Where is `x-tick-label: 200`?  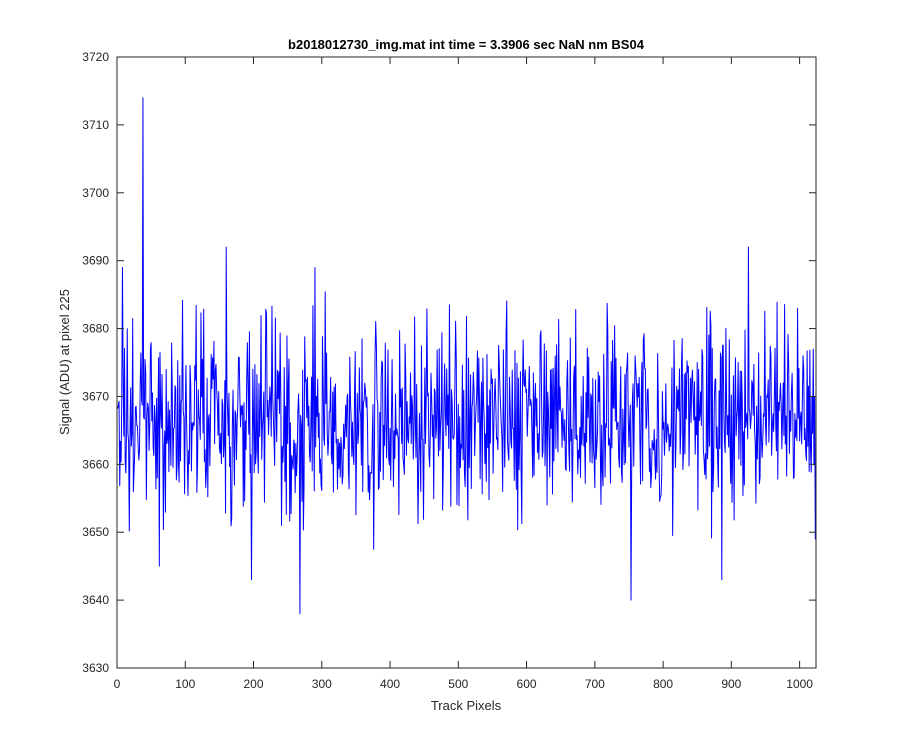
x-tick-label: 200 is located at coordinates (254, 684).